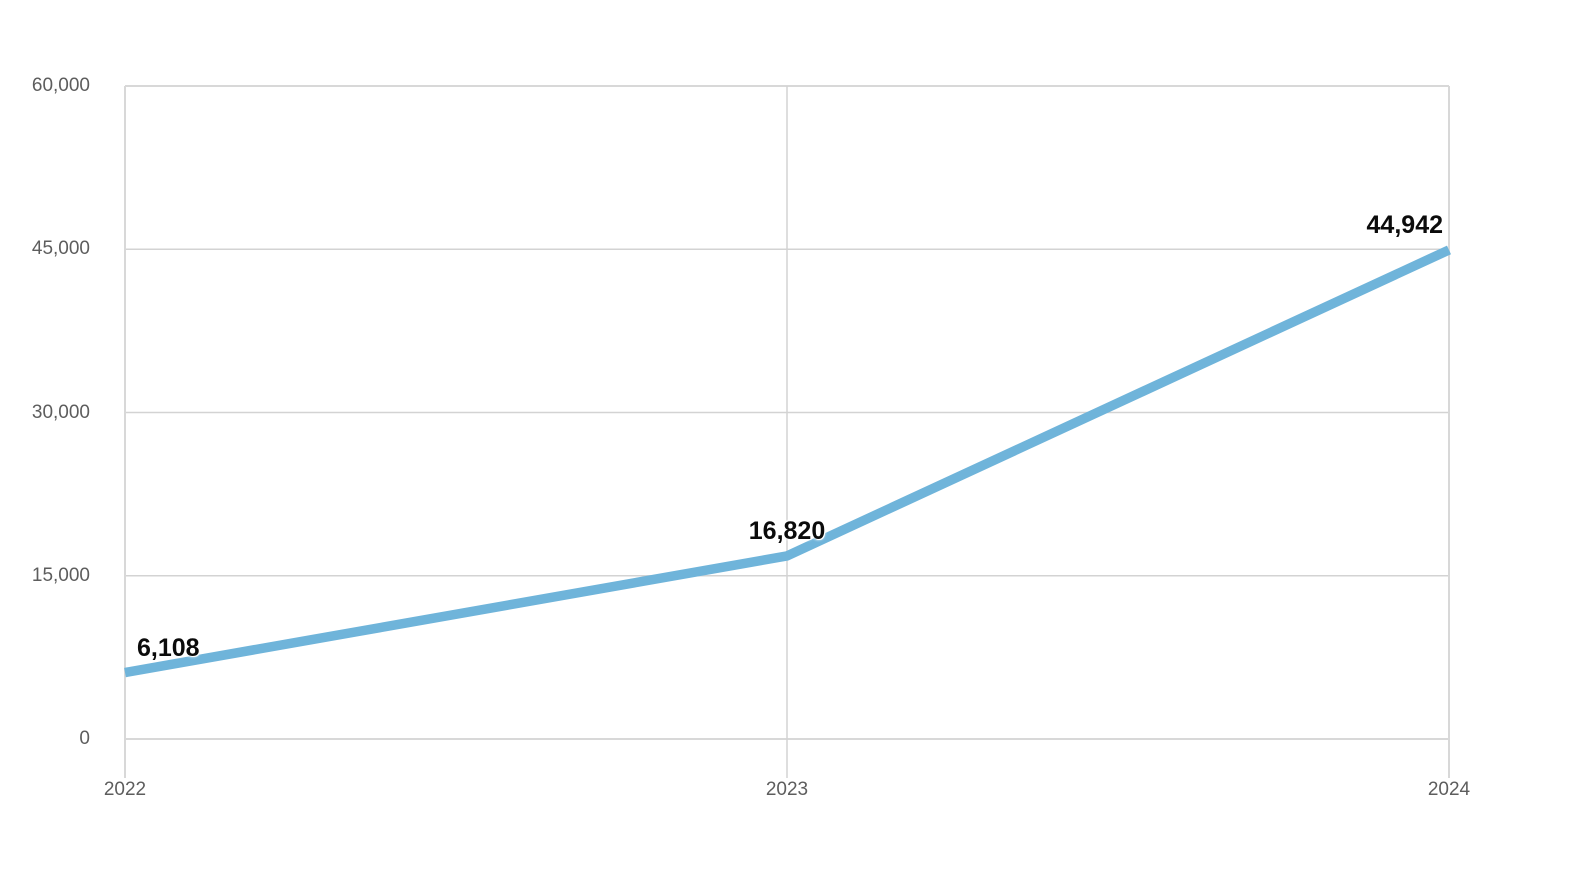  I want to click on y-tick-label: 15,000, so click(60, 575).